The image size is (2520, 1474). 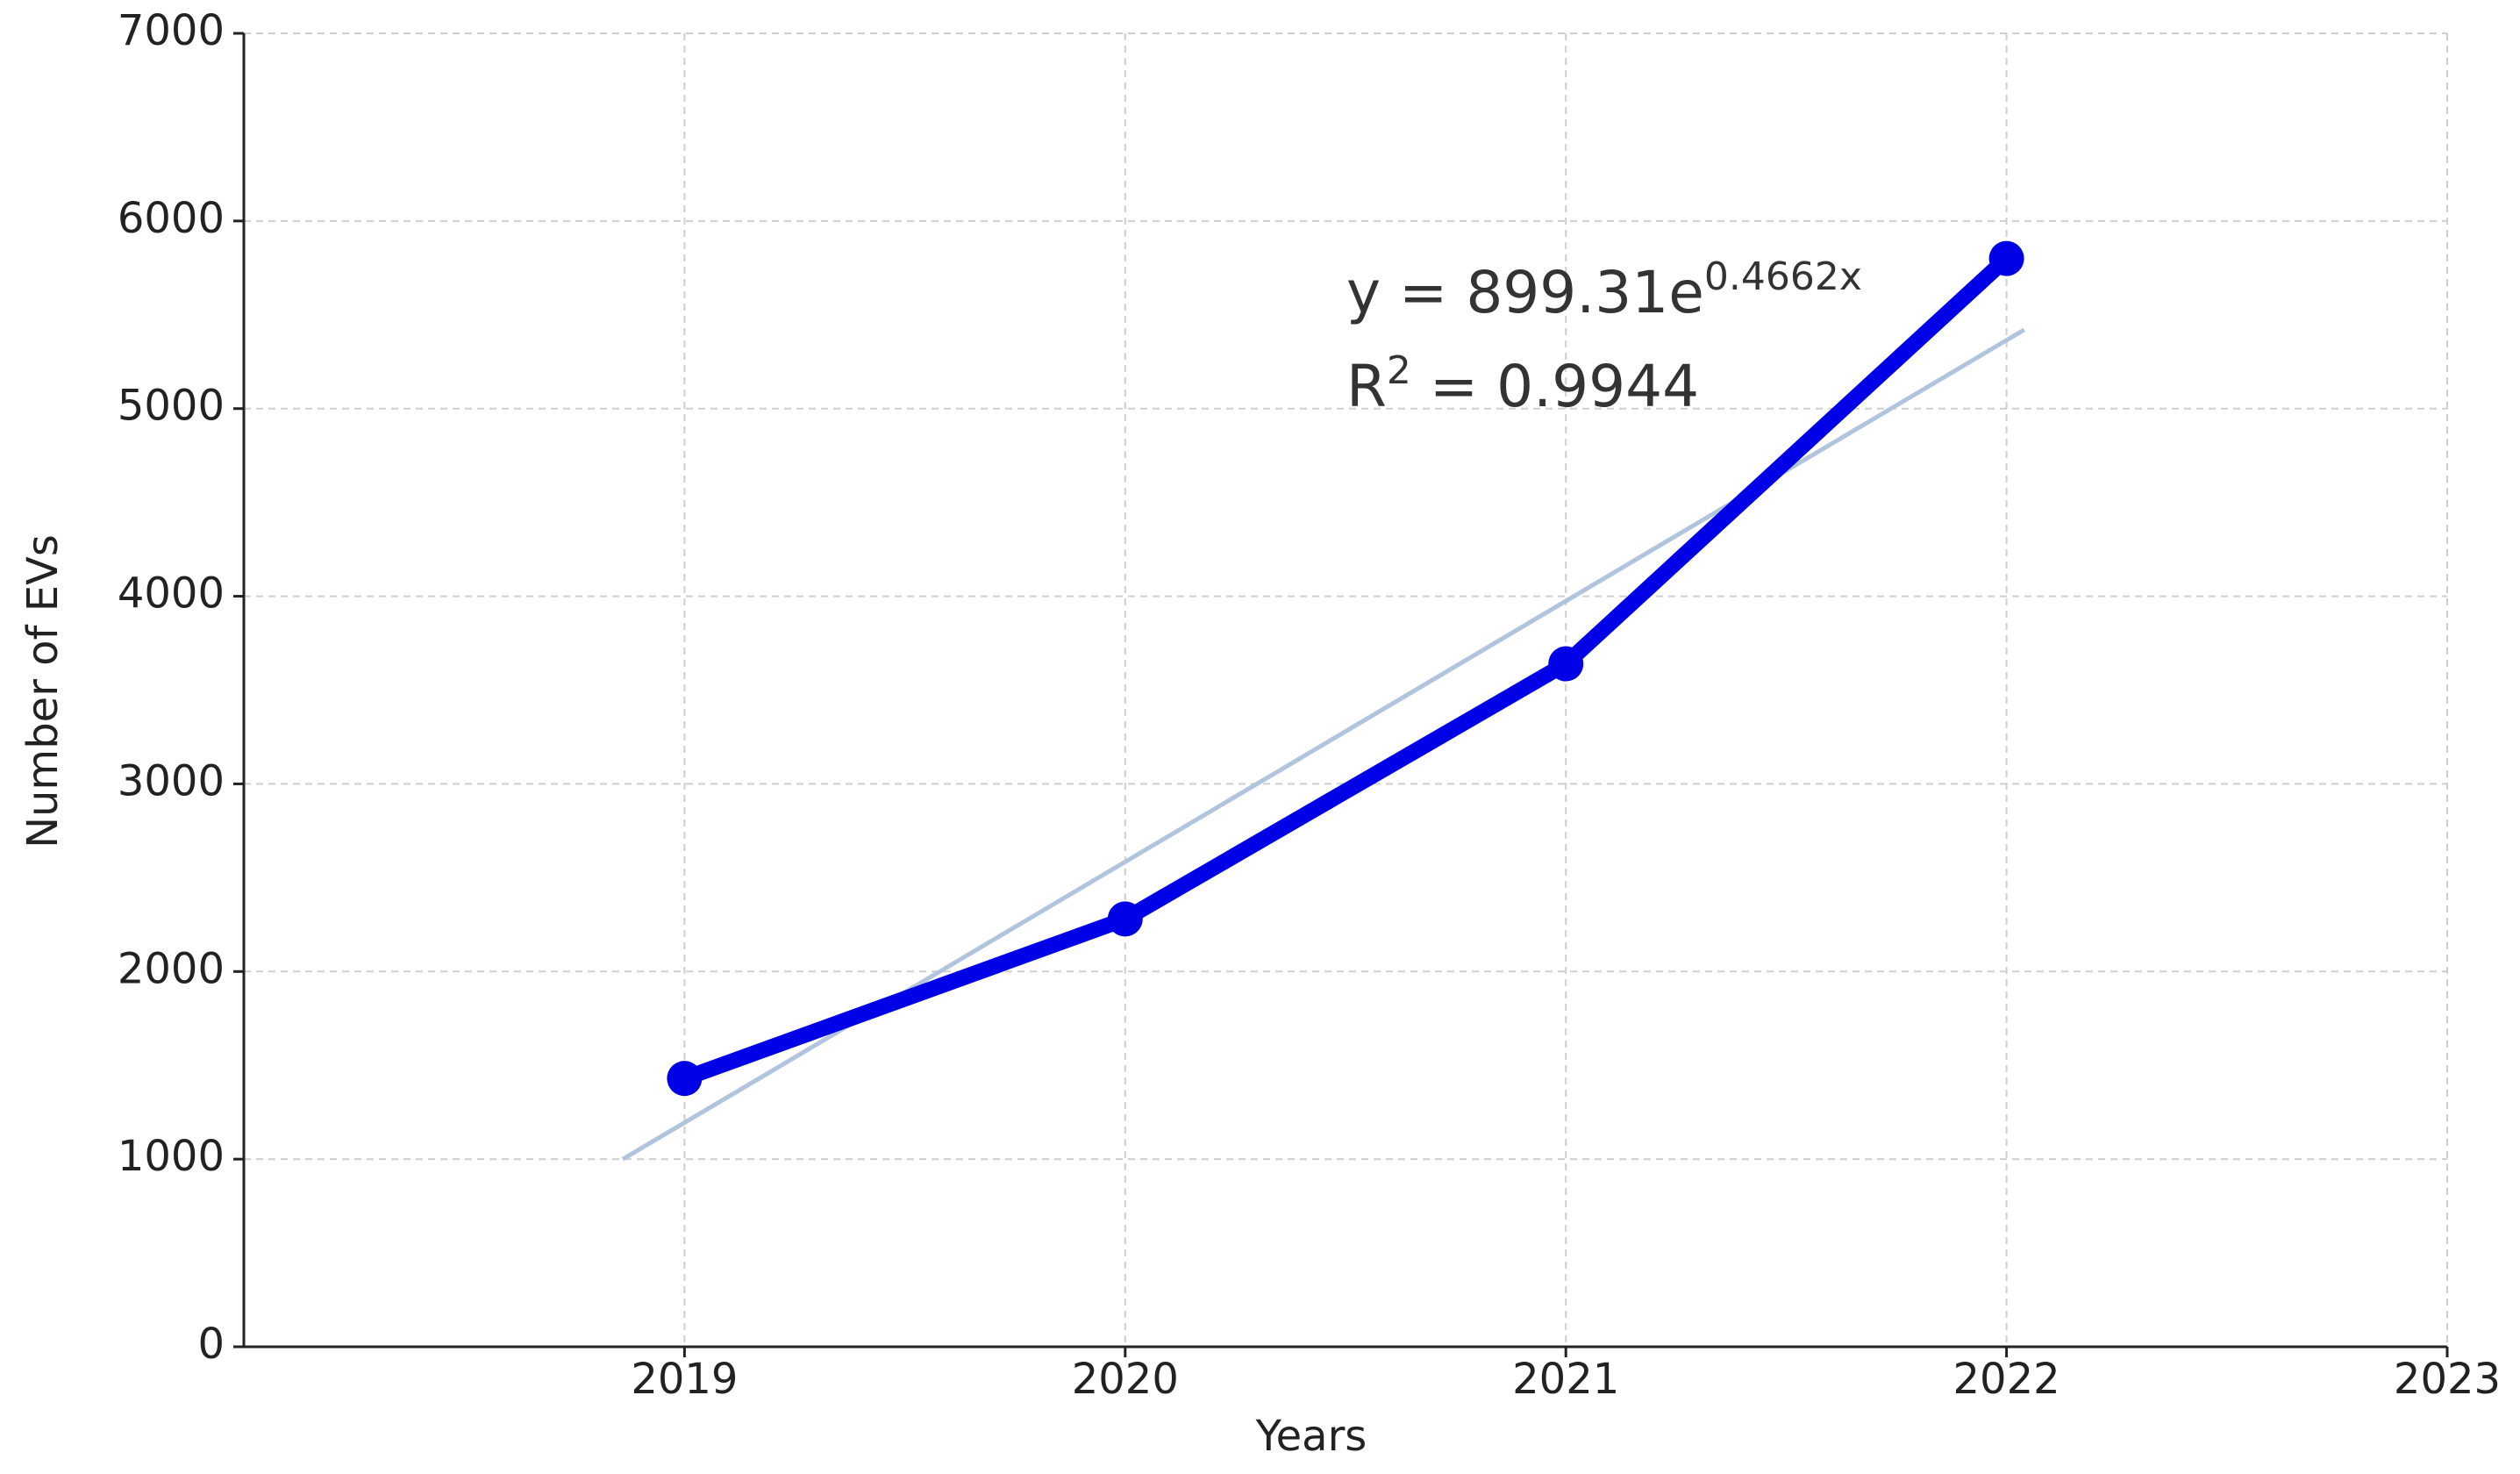 I want to click on x-tick-label: 2022, so click(x=2006, y=1379).